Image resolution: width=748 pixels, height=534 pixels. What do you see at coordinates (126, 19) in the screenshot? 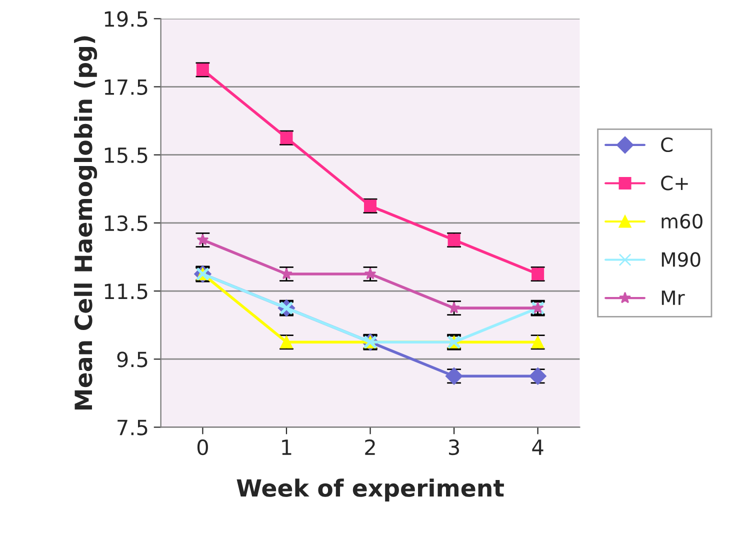
I see `y-tick-label: 19.5` at bounding box center [126, 19].